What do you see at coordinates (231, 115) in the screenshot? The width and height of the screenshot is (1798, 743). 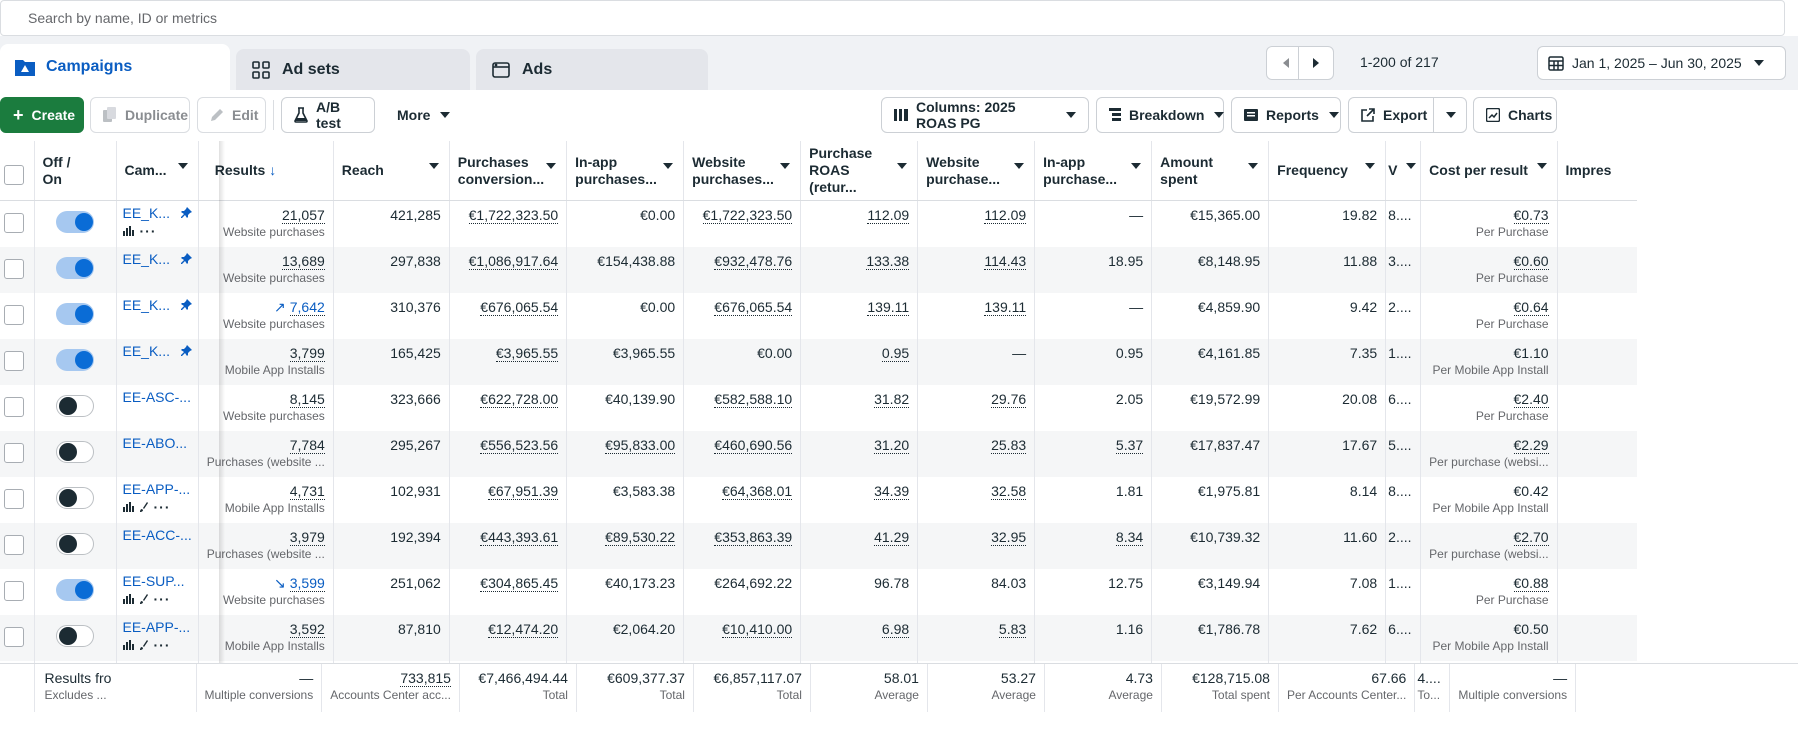 I see `edit-button: Edit` at bounding box center [231, 115].